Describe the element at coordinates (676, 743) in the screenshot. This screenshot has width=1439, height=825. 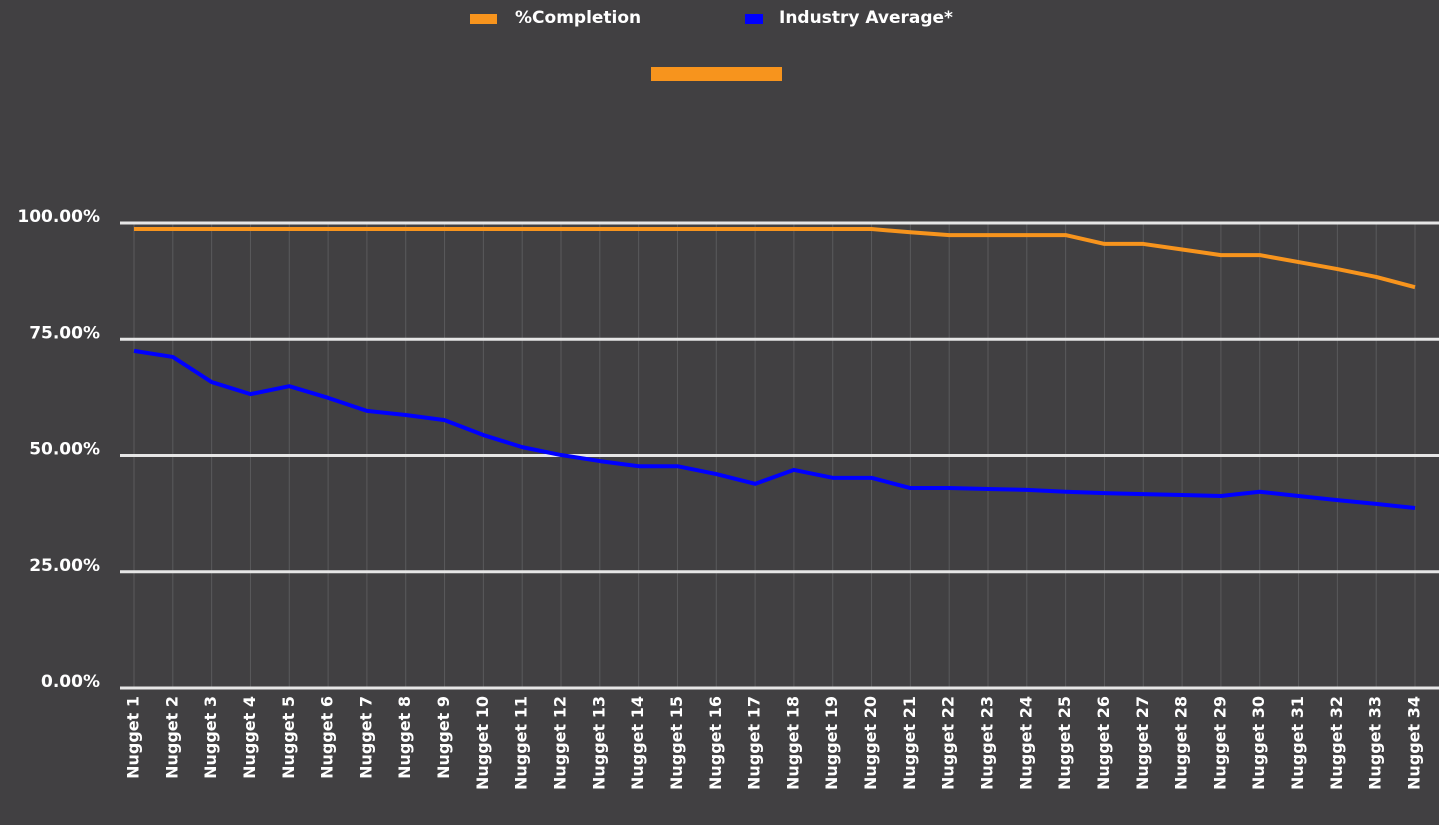
I see `x-tick-label: Nugget 15` at that location.